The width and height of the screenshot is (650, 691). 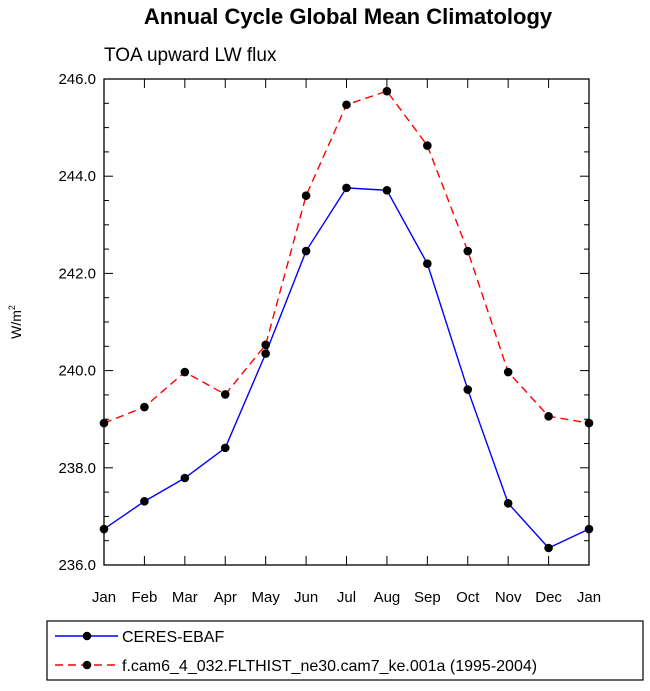 I want to click on chart-title: Annual Cycle Global Mean Climatology, so click(x=348, y=16).